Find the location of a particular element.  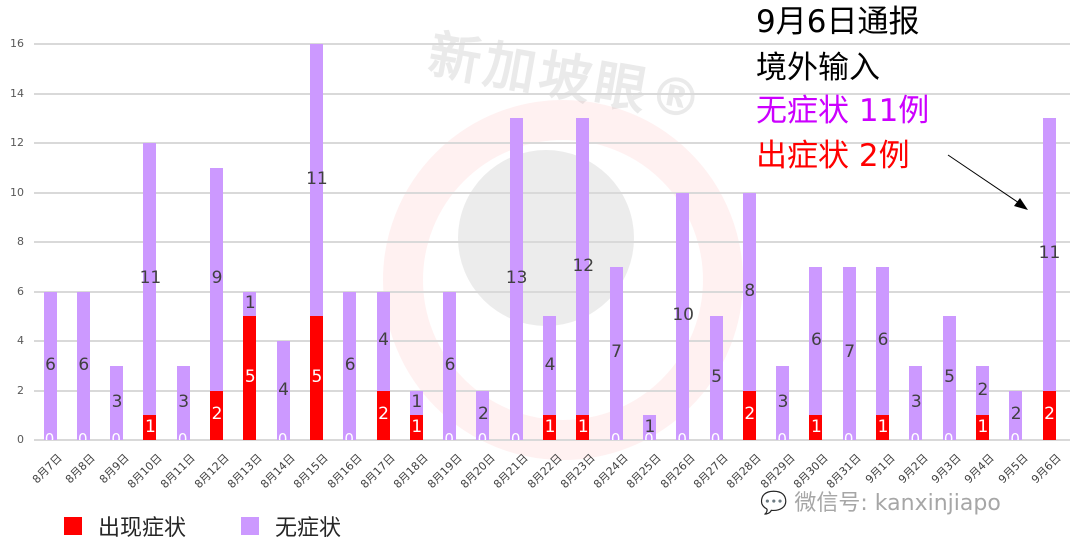

annotation-symptomatic: 出症状 2例 is located at coordinates (833, 156).